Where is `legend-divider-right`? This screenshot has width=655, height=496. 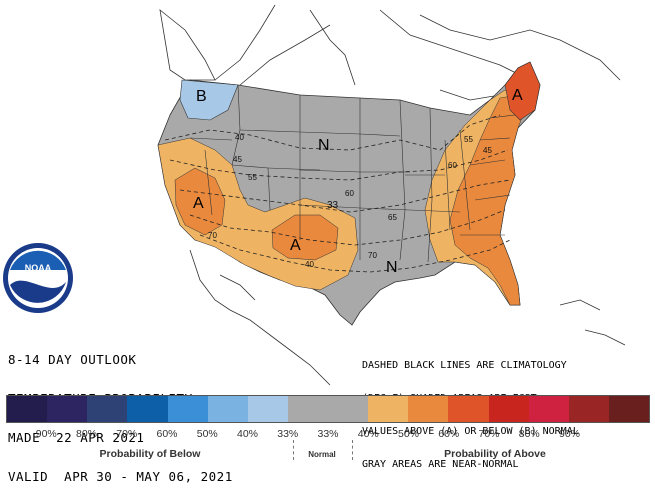
legend-divider-right is located at coordinates (352, 450).